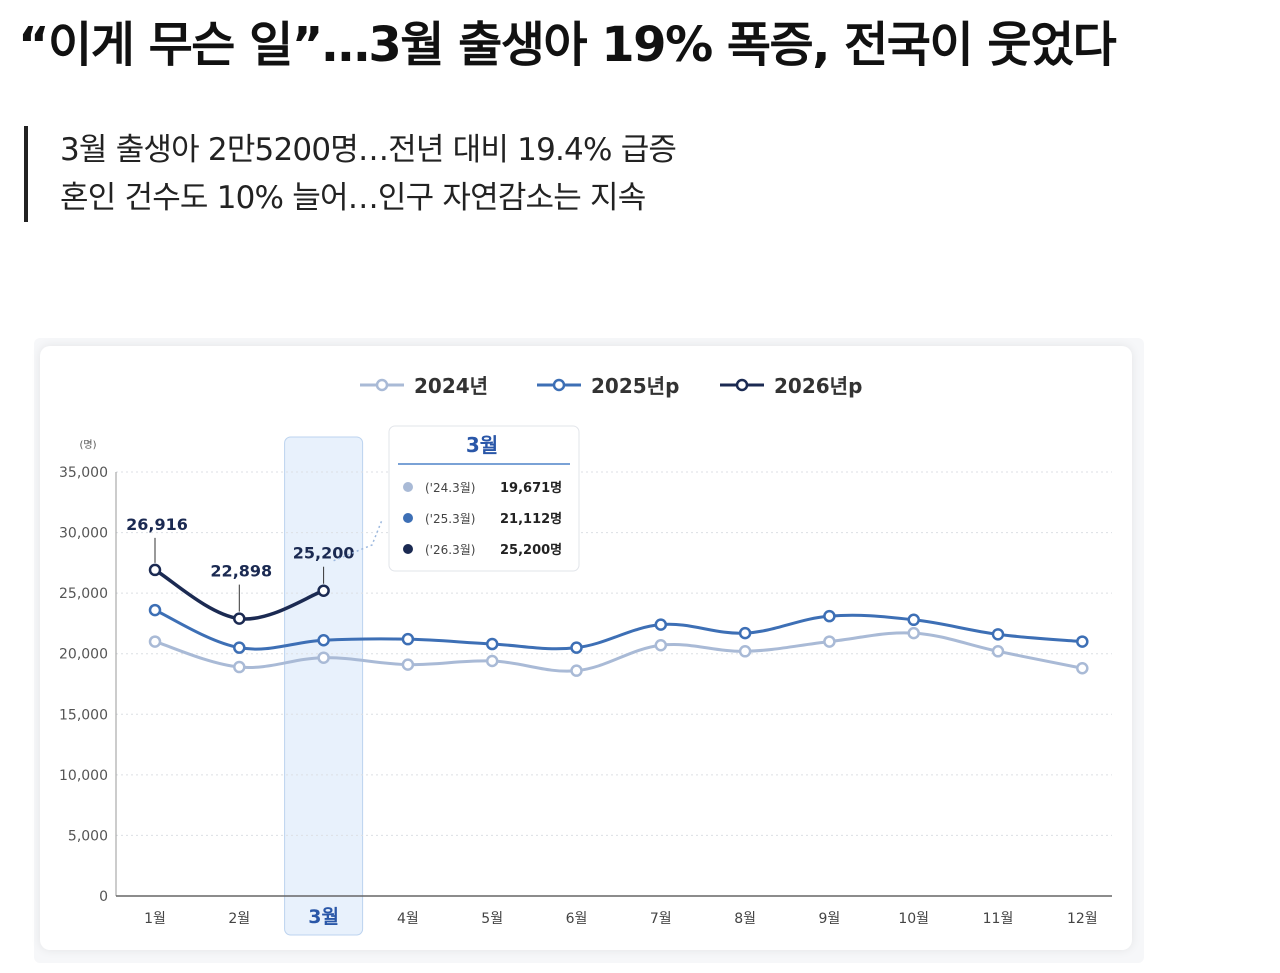 This screenshot has width=1280, height=973. What do you see at coordinates (87, 445) in the screenshot?
I see `y-axis-unit: (명)` at bounding box center [87, 445].